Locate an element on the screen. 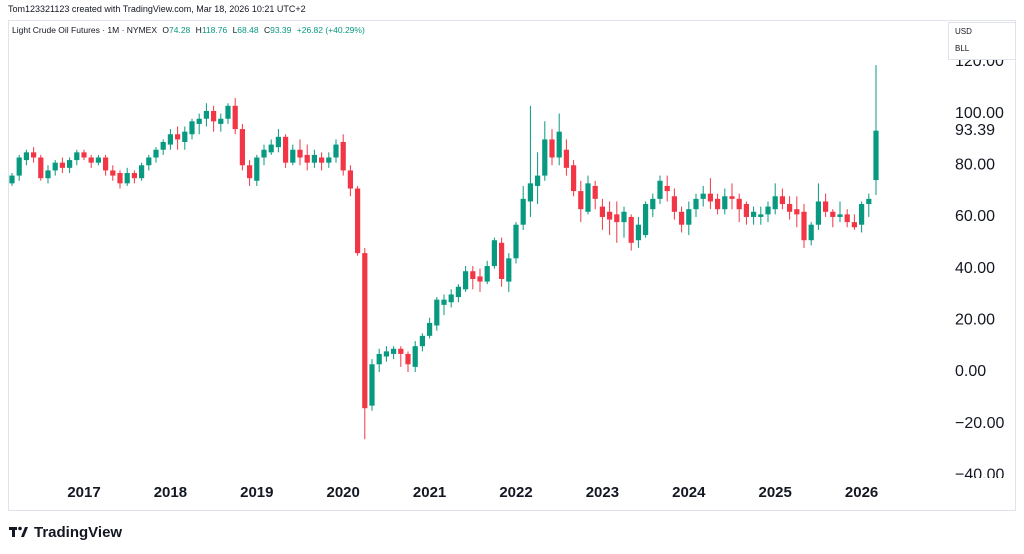 This screenshot has width=1024, height=554. low-value: 68.48 is located at coordinates (248, 30).